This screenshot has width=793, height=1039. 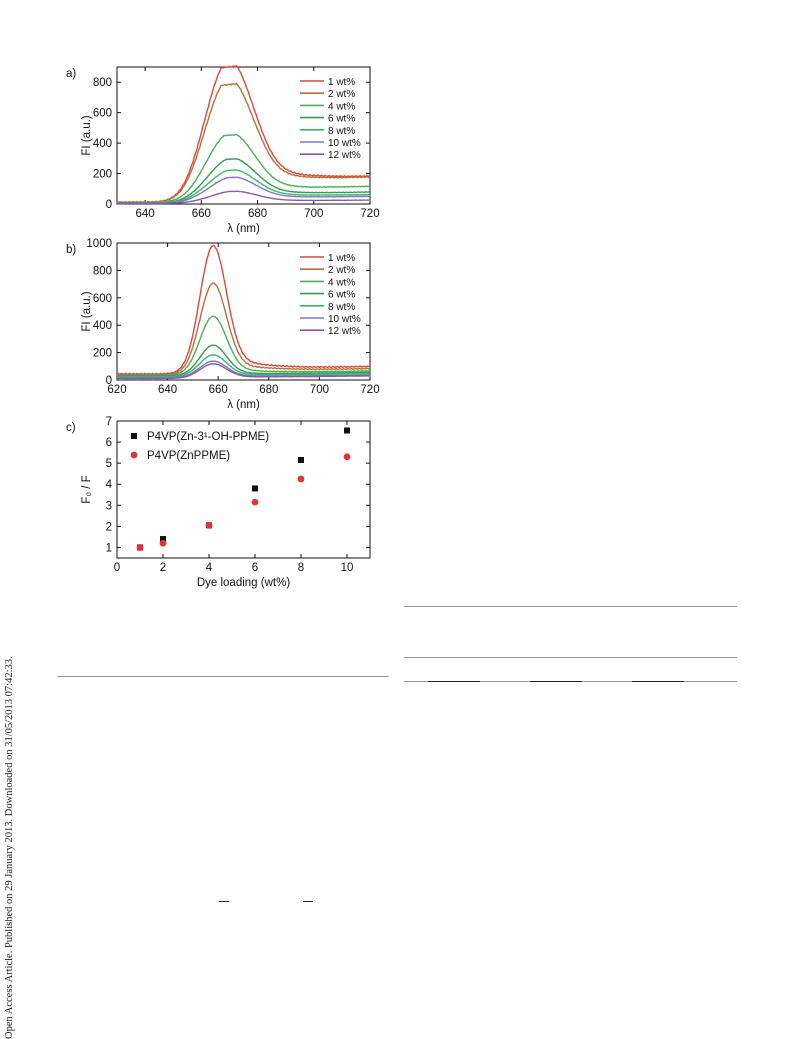 I want to click on x-tick-label: 620, so click(x=116, y=390).